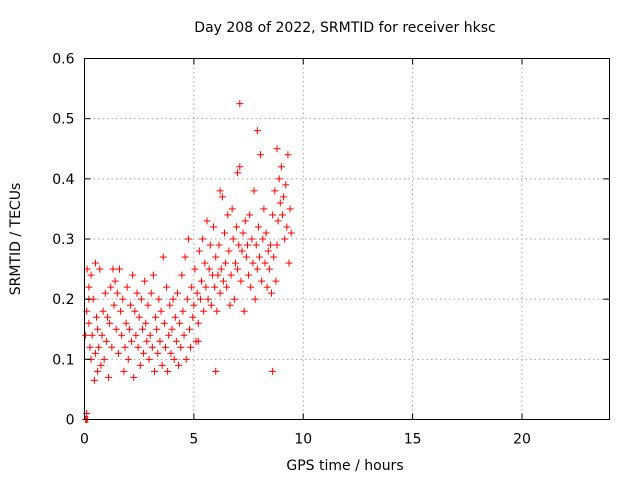  Describe the element at coordinates (344, 466) in the screenshot. I see `x-axis-label: GPS time / hours` at that location.